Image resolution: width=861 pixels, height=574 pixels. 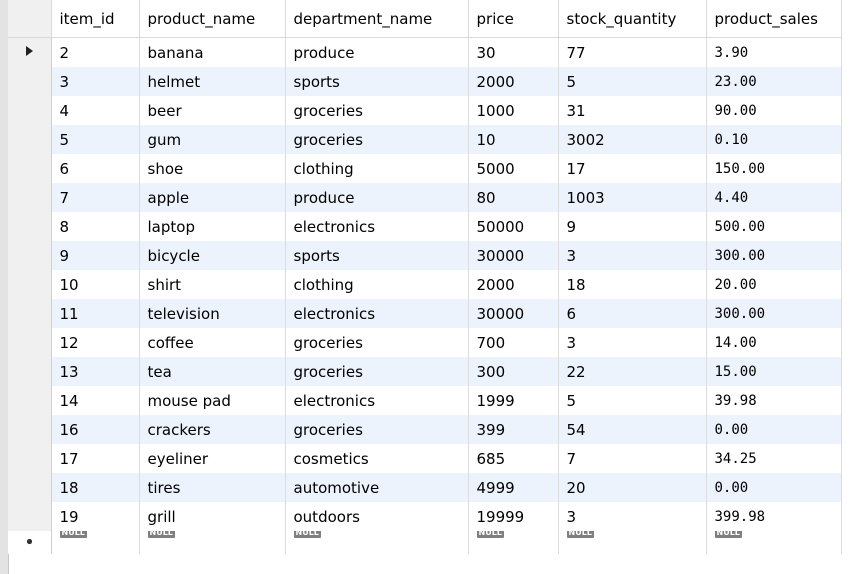 What do you see at coordinates (95, 255) in the screenshot?
I see `cell-item-id: 9` at bounding box center [95, 255].